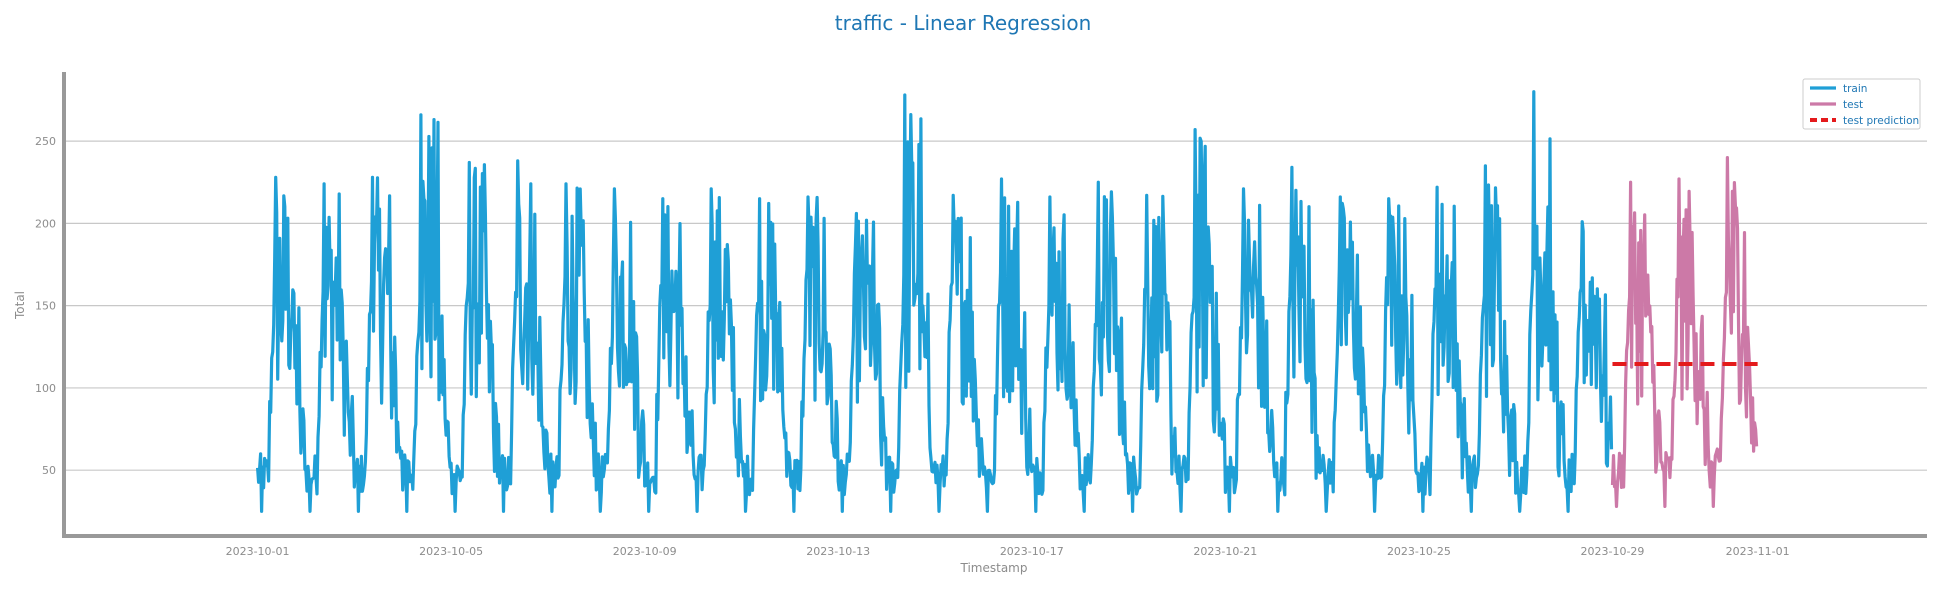  Describe the element at coordinates (20, 305) in the screenshot. I see `y-axis-label: Total` at that location.